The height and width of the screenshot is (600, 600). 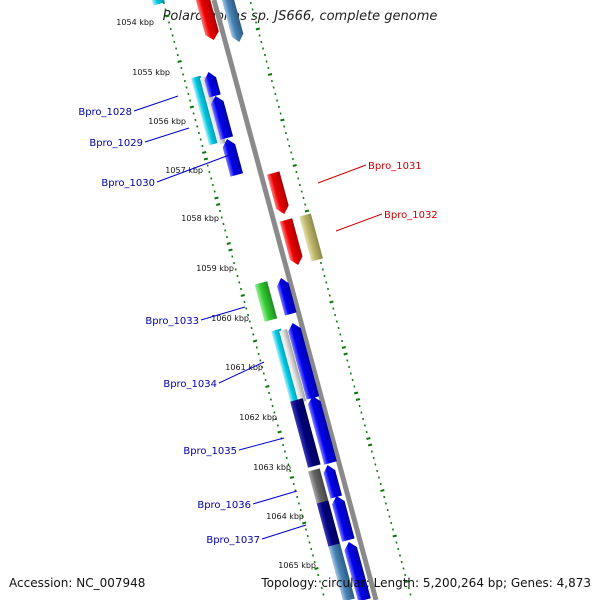 I want to click on gene-label: Bpro_1037, so click(x=233, y=540).